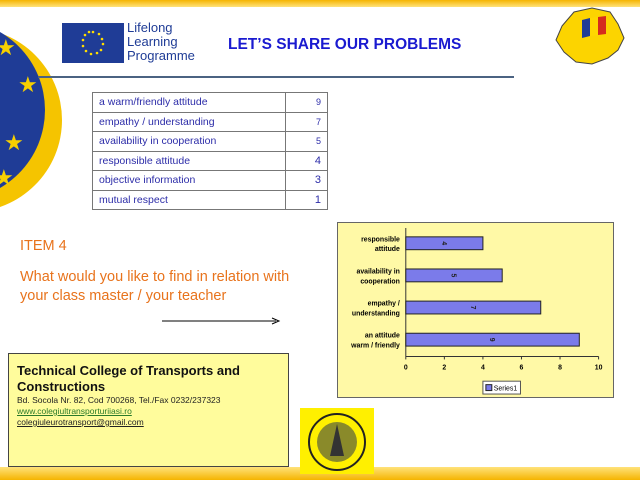 The width and height of the screenshot is (640, 480). Describe the element at coordinates (380, 239) in the screenshot. I see `category-label: responsible` at that location.